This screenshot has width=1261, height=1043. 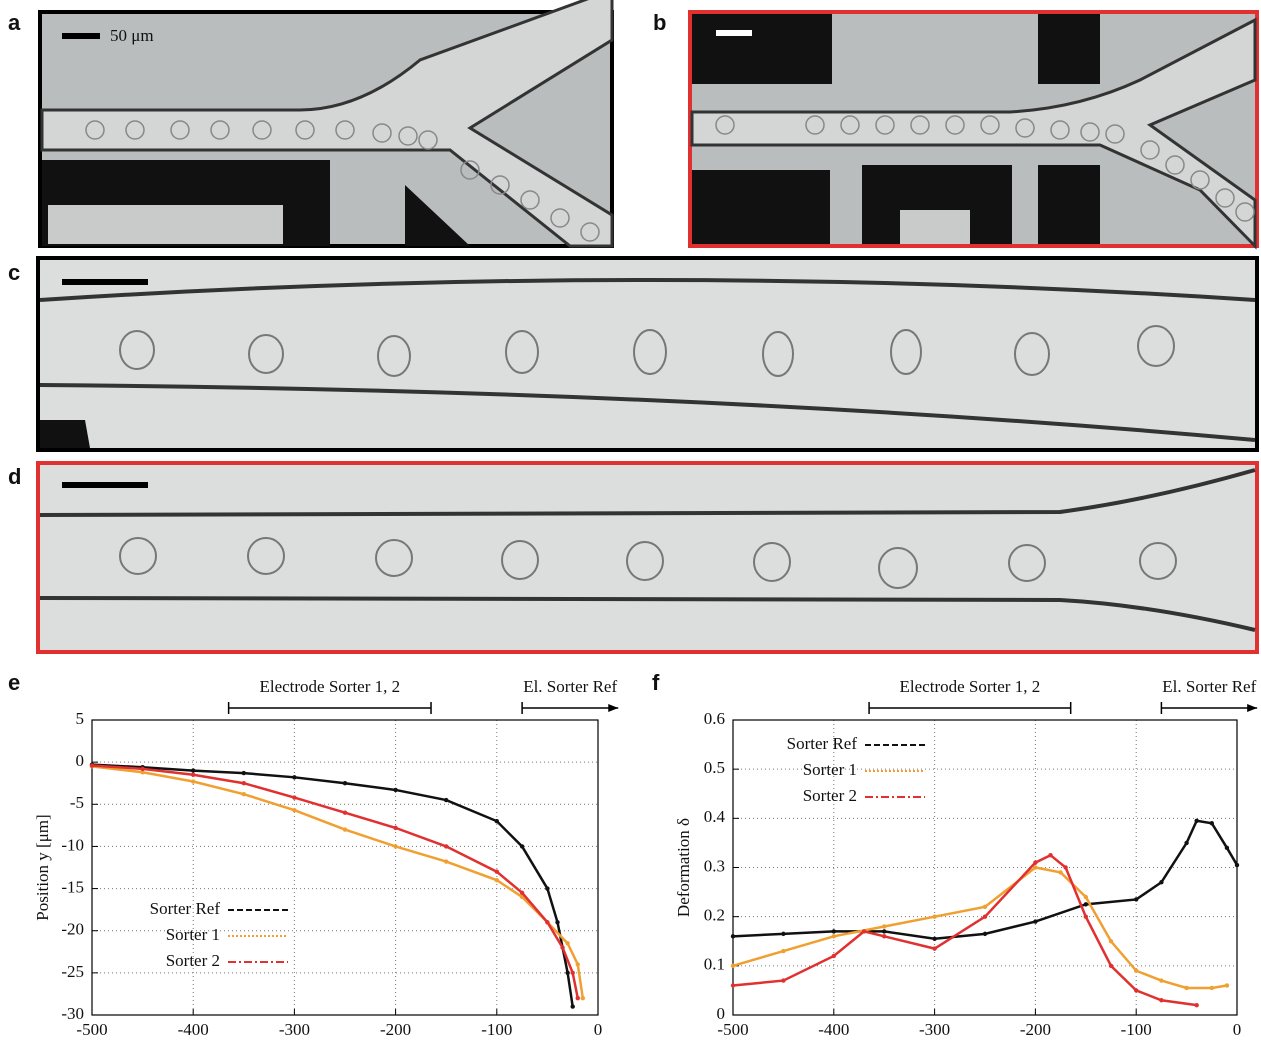 I want to click on panel-label: b, so click(x=659, y=22).